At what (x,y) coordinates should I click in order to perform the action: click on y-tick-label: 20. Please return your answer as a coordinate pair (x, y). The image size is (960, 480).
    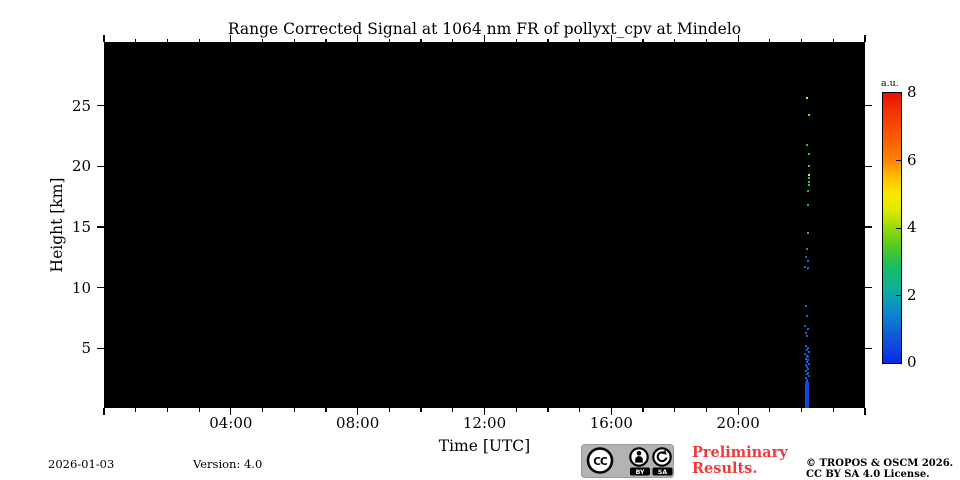
    Looking at the image, I should click on (81, 166).